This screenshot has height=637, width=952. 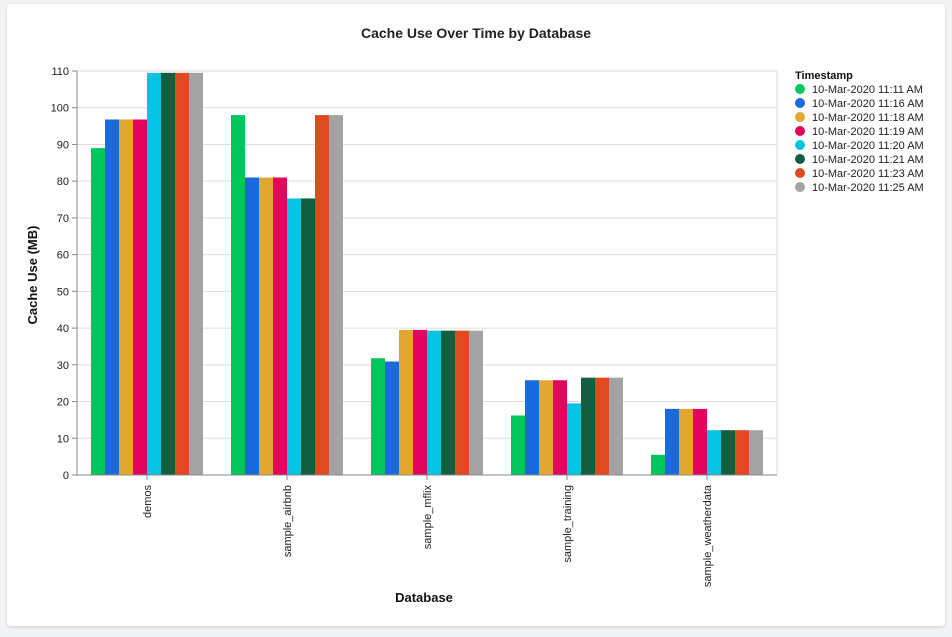 What do you see at coordinates (63, 403) in the screenshot?
I see `y-tick-label: 20` at bounding box center [63, 403].